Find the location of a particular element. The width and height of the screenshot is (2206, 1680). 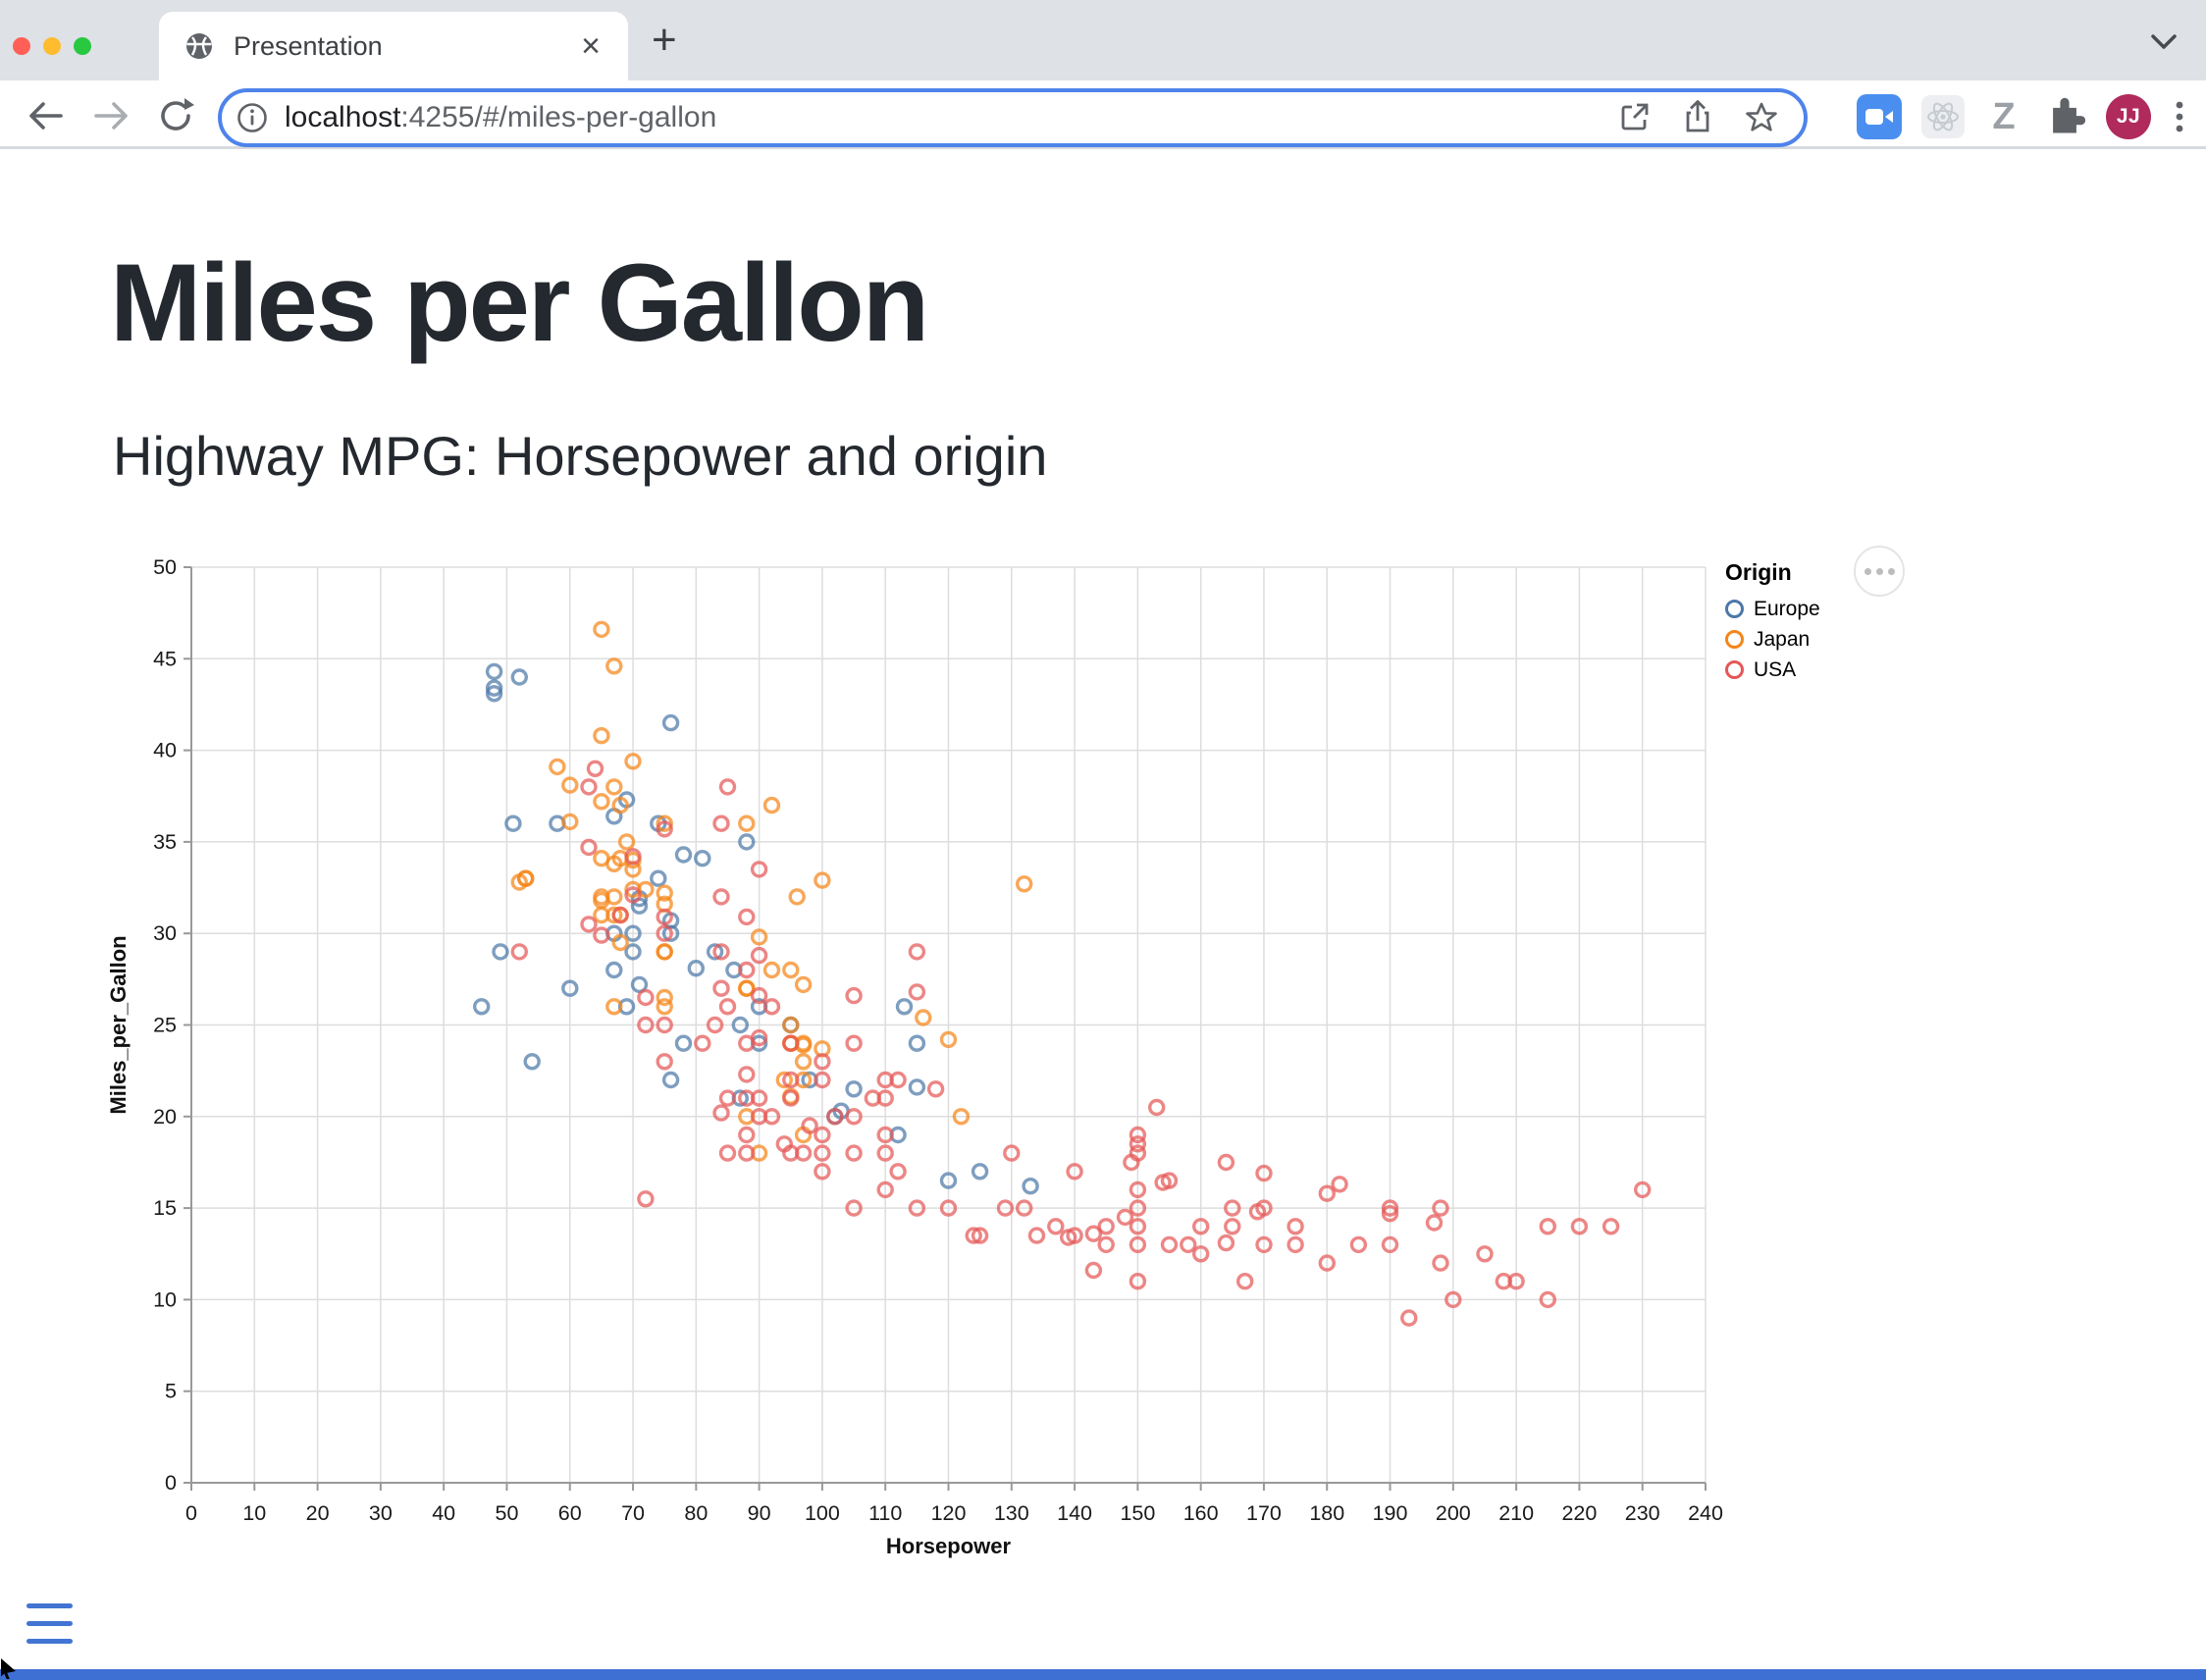

zoom-extension-icon is located at coordinates (1880, 116).